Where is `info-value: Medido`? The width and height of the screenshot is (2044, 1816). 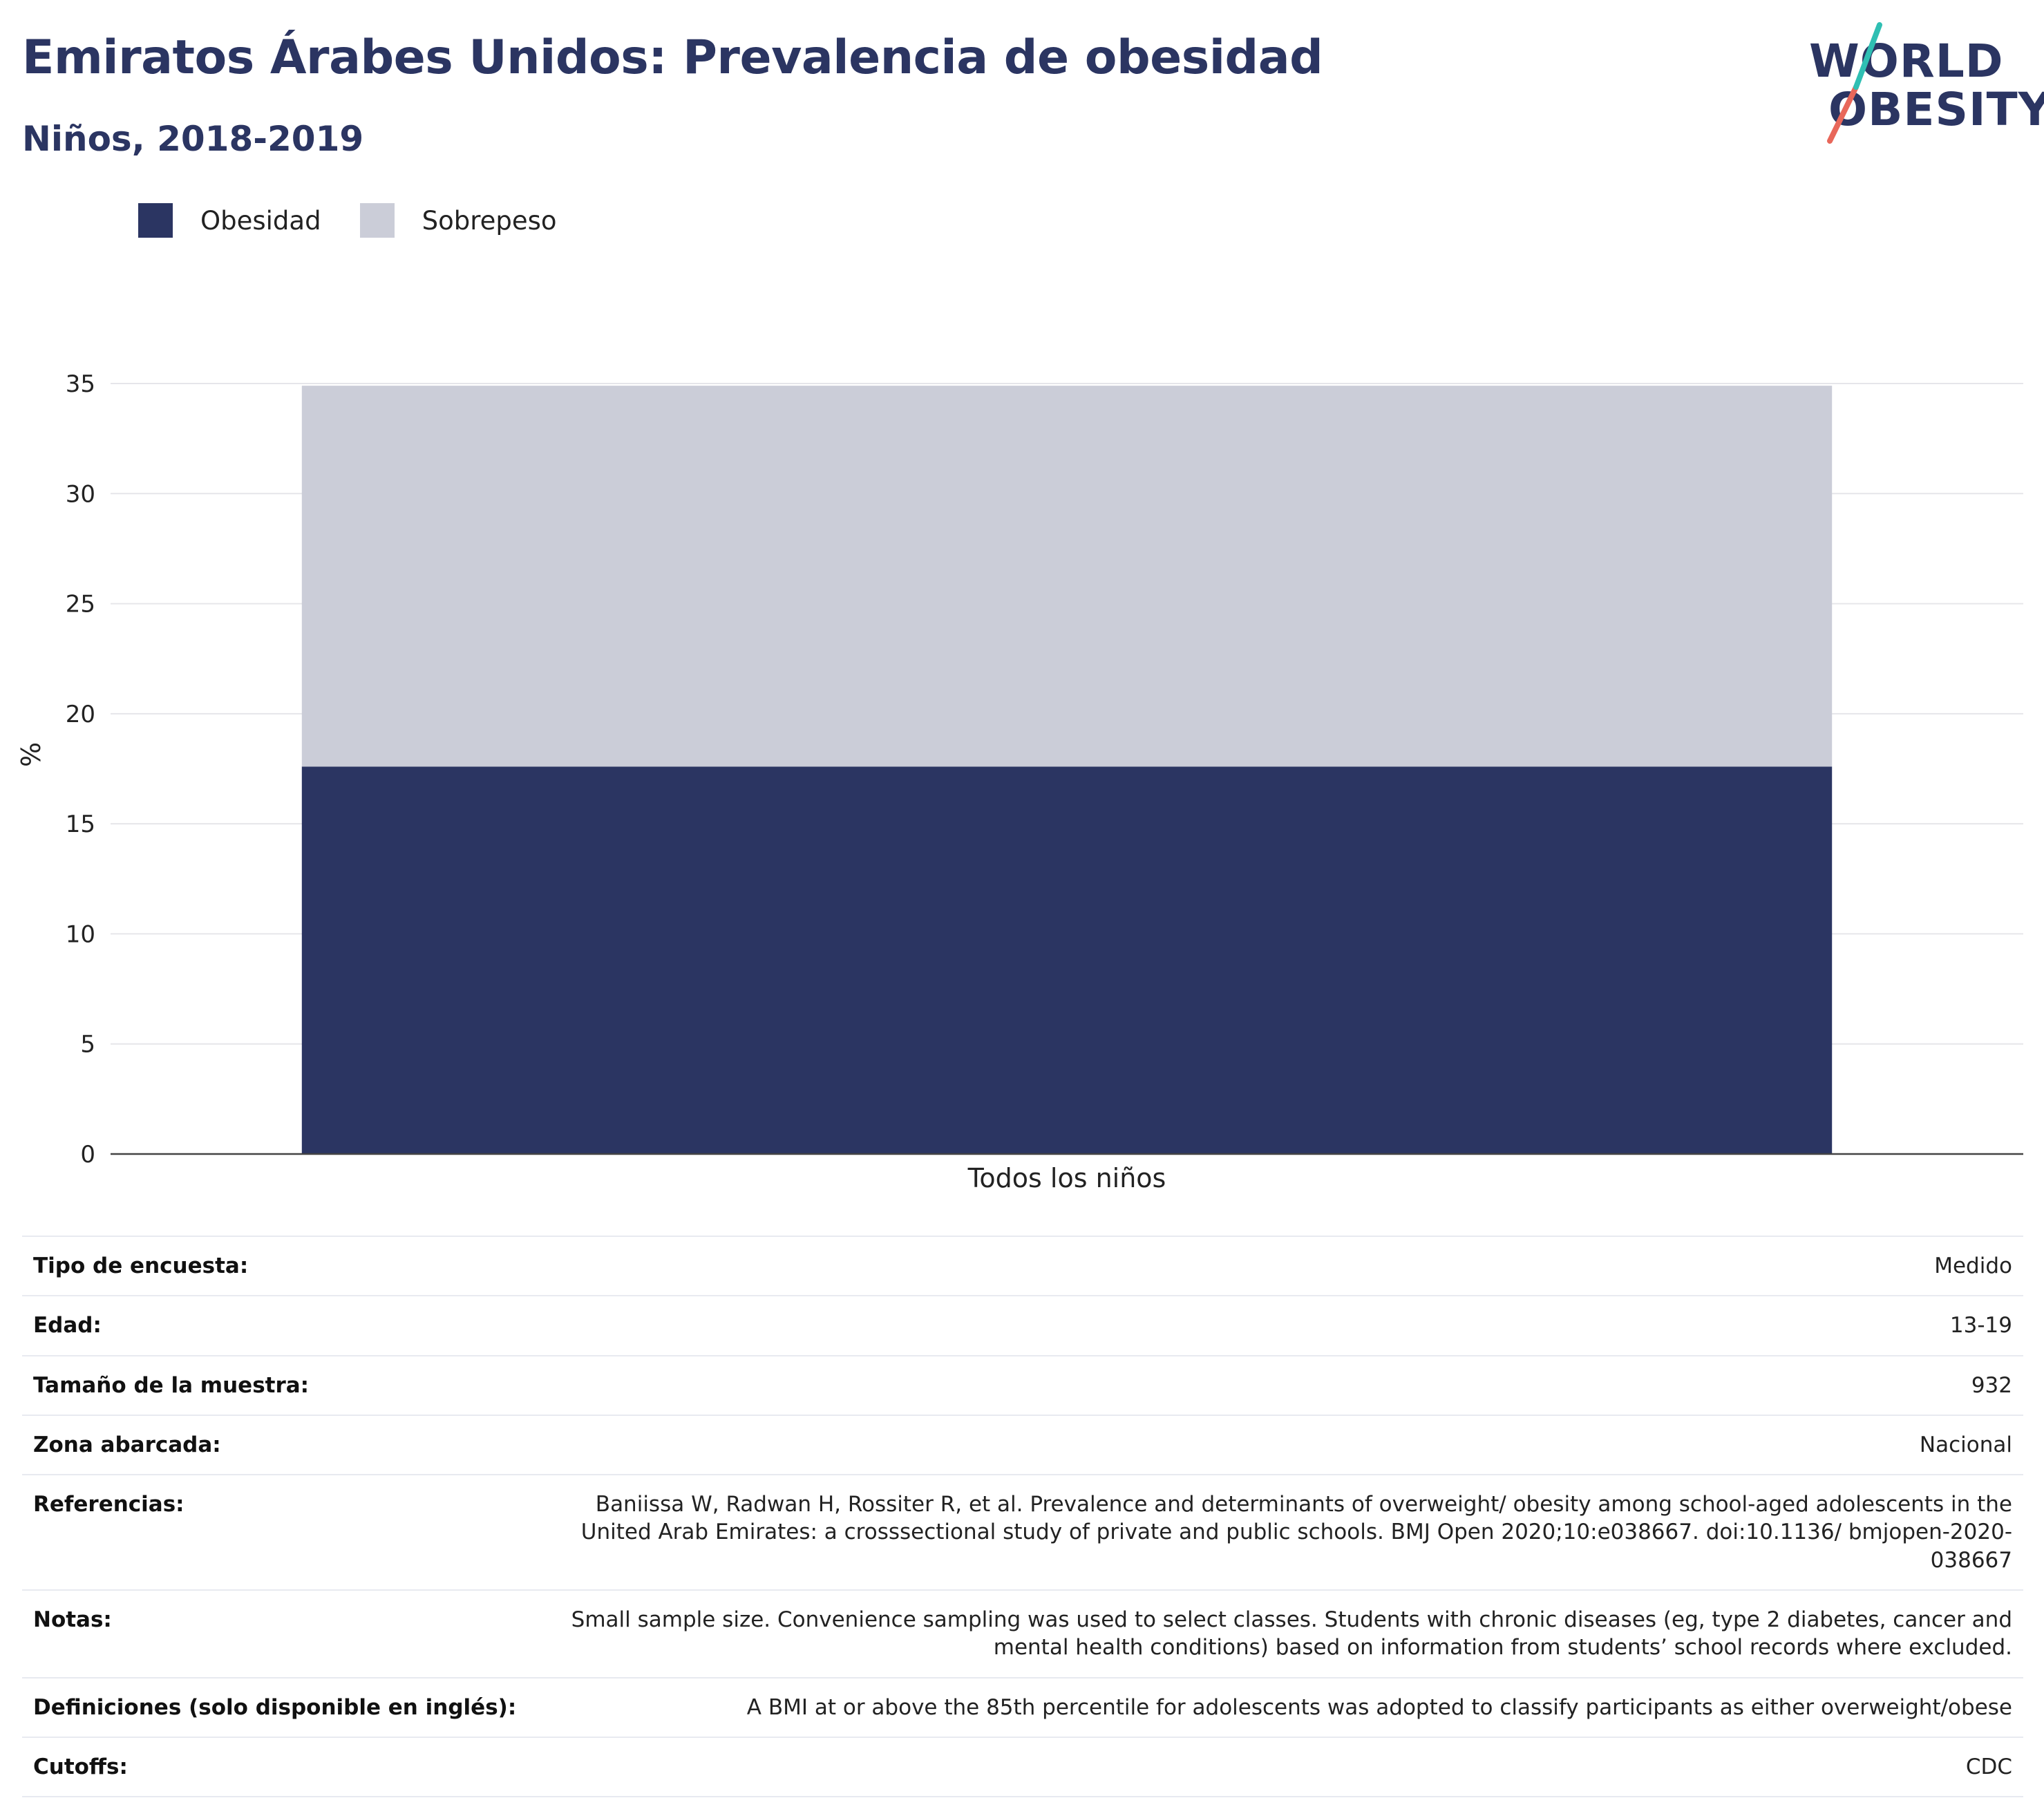
info-value: Medido is located at coordinates (1282, 1266).